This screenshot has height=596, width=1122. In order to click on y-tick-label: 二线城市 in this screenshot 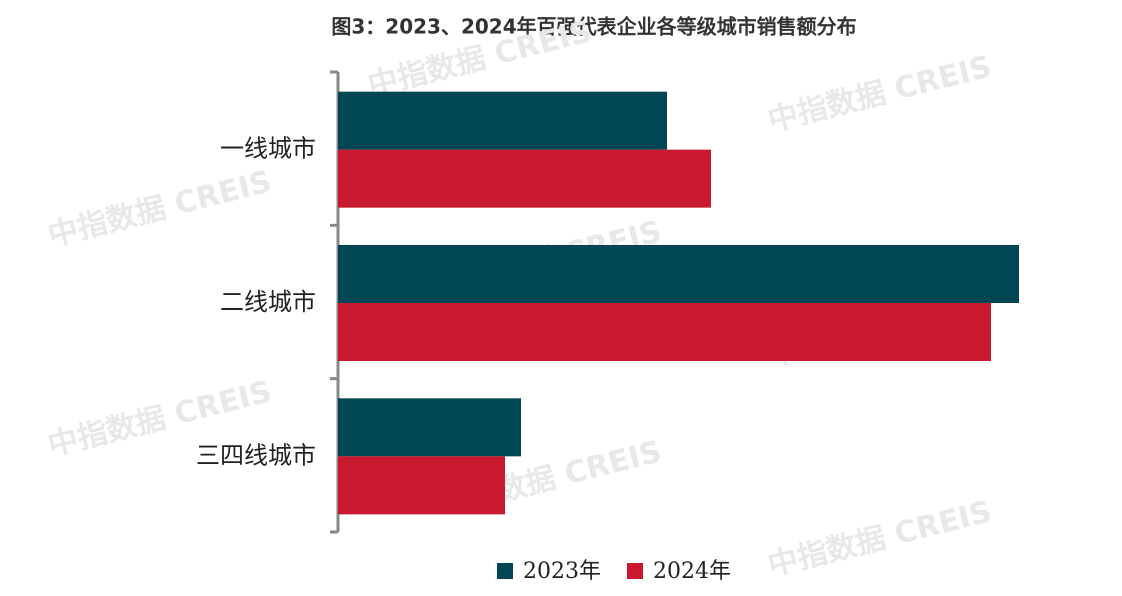, I will do `click(268, 302)`.